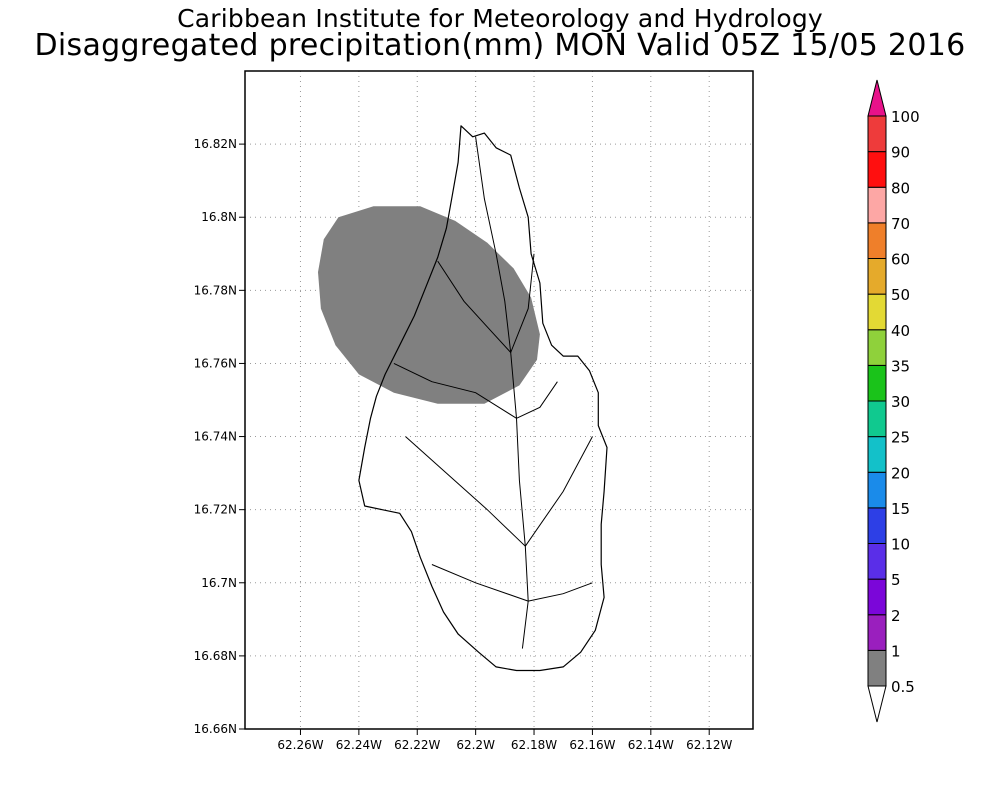  What do you see at coordinates (905, 117) in the screenshot?
I see `colorbar-label: 100` at bounding box center [905, 117].